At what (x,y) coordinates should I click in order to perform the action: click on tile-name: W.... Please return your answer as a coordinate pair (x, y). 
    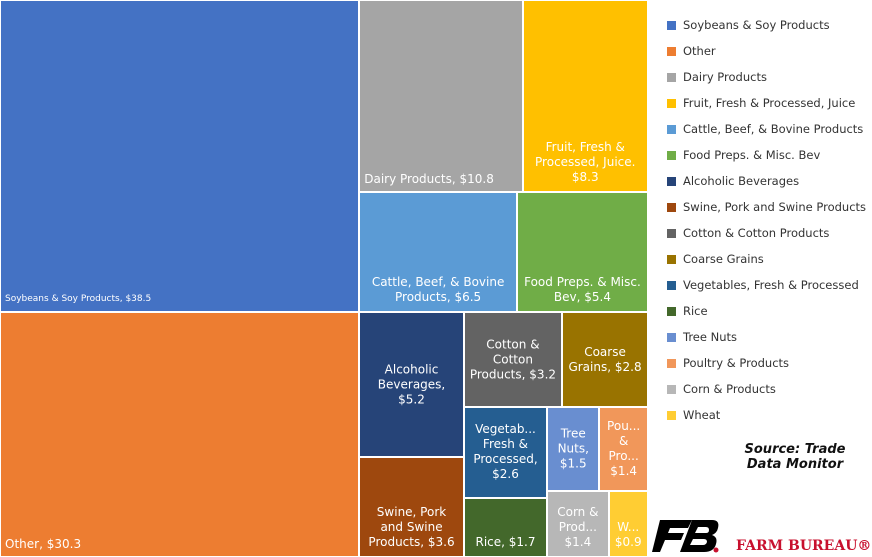
    Looking at the image, I should click on (628, 526).